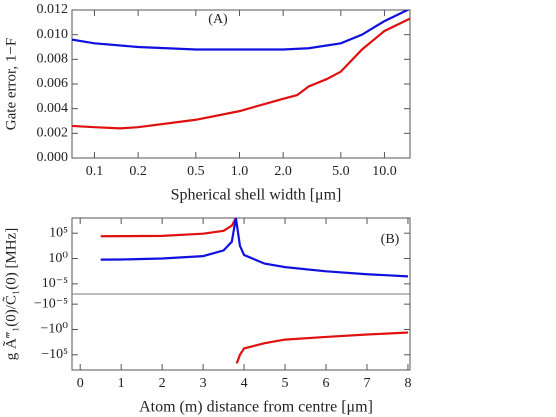 The height and width of the screenshot is (417, 556). Describe the element at coordinates (53, 133) in the screenshot. I see `y-tick-label: 0.002` at that location.